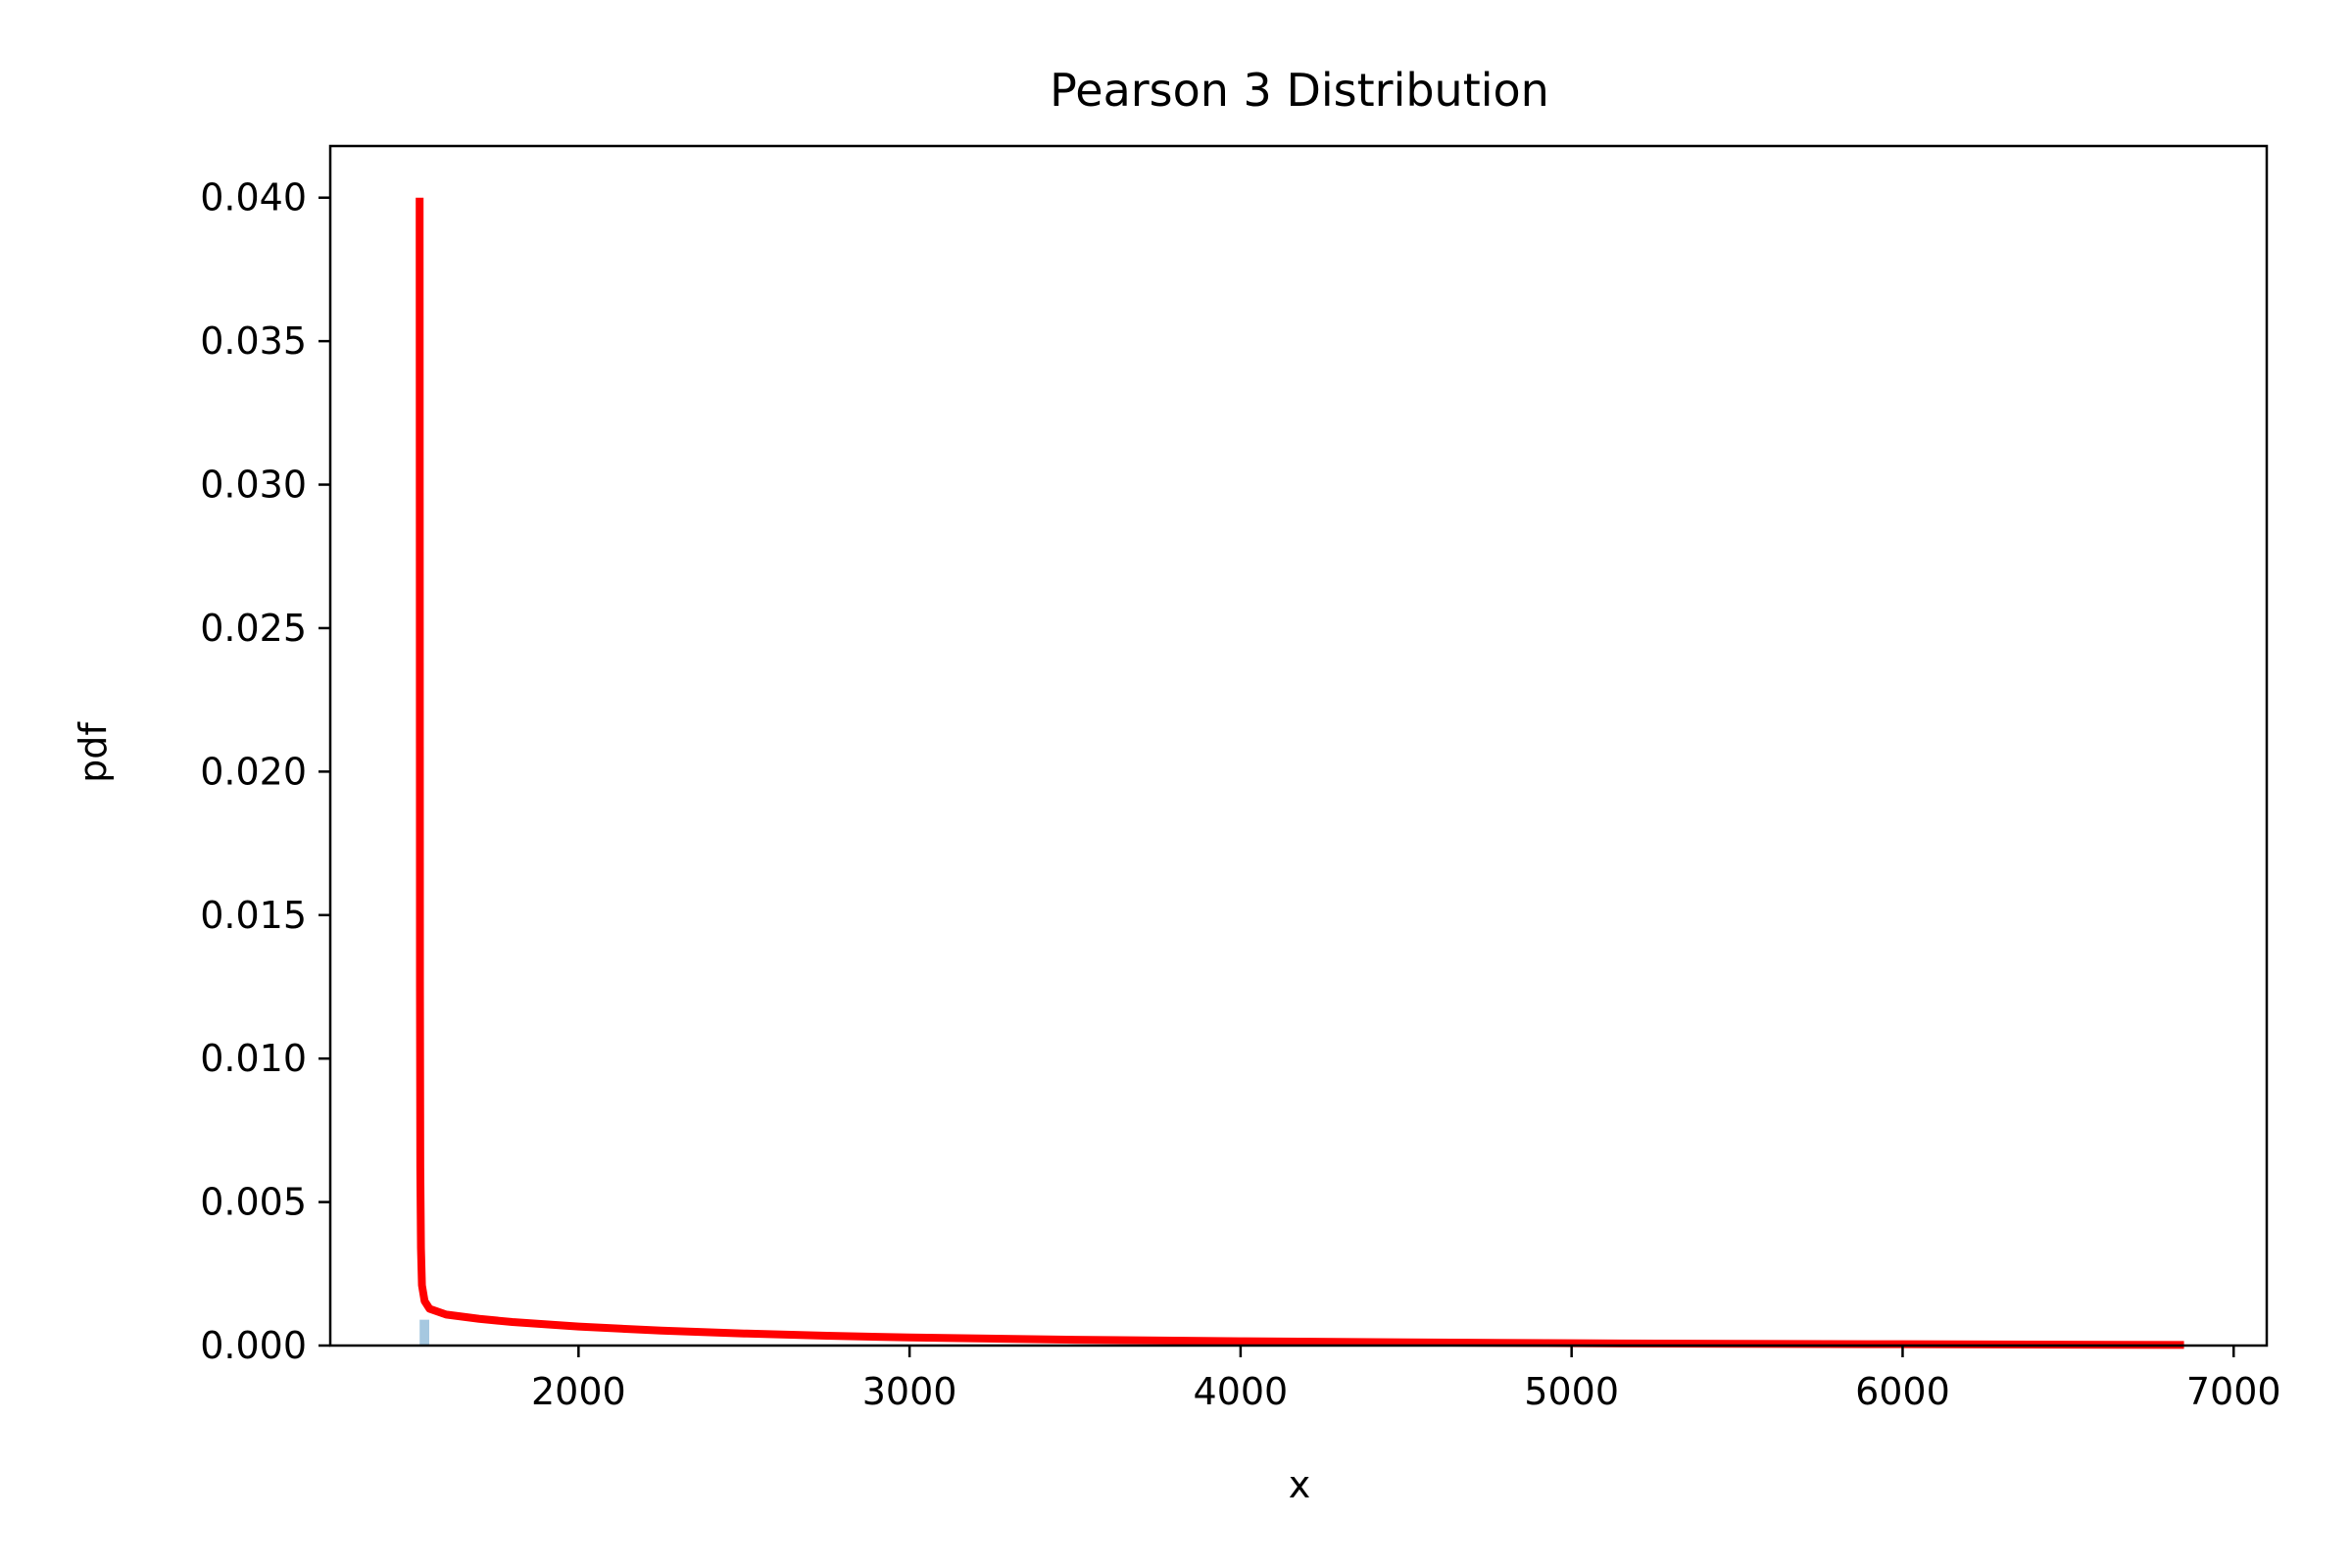 The height and width of the screenshot is (1568, 2352). I want to click on y-tick-label: 0.035, so click(253, 341).